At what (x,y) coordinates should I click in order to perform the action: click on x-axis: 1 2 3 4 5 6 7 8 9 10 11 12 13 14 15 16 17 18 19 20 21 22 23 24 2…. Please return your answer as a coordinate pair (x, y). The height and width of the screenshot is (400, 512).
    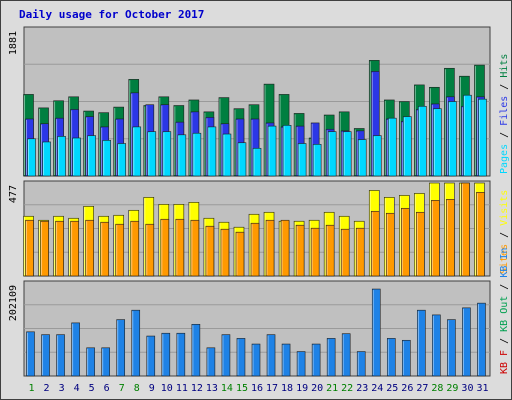
    Looking at the image, I should click on (259, 388).